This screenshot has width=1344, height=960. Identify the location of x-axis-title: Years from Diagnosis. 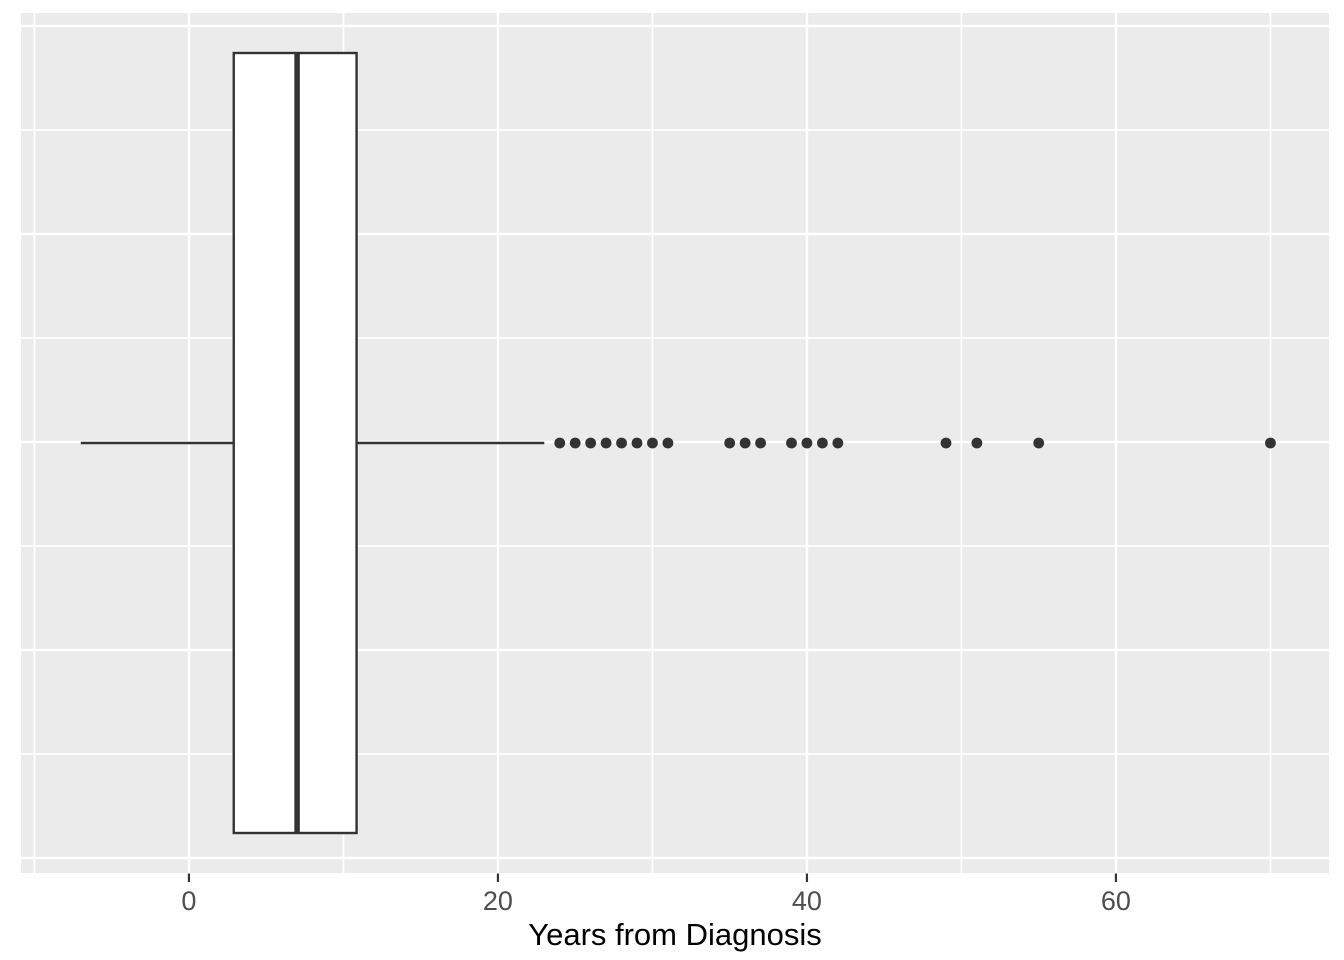
(675, 934).